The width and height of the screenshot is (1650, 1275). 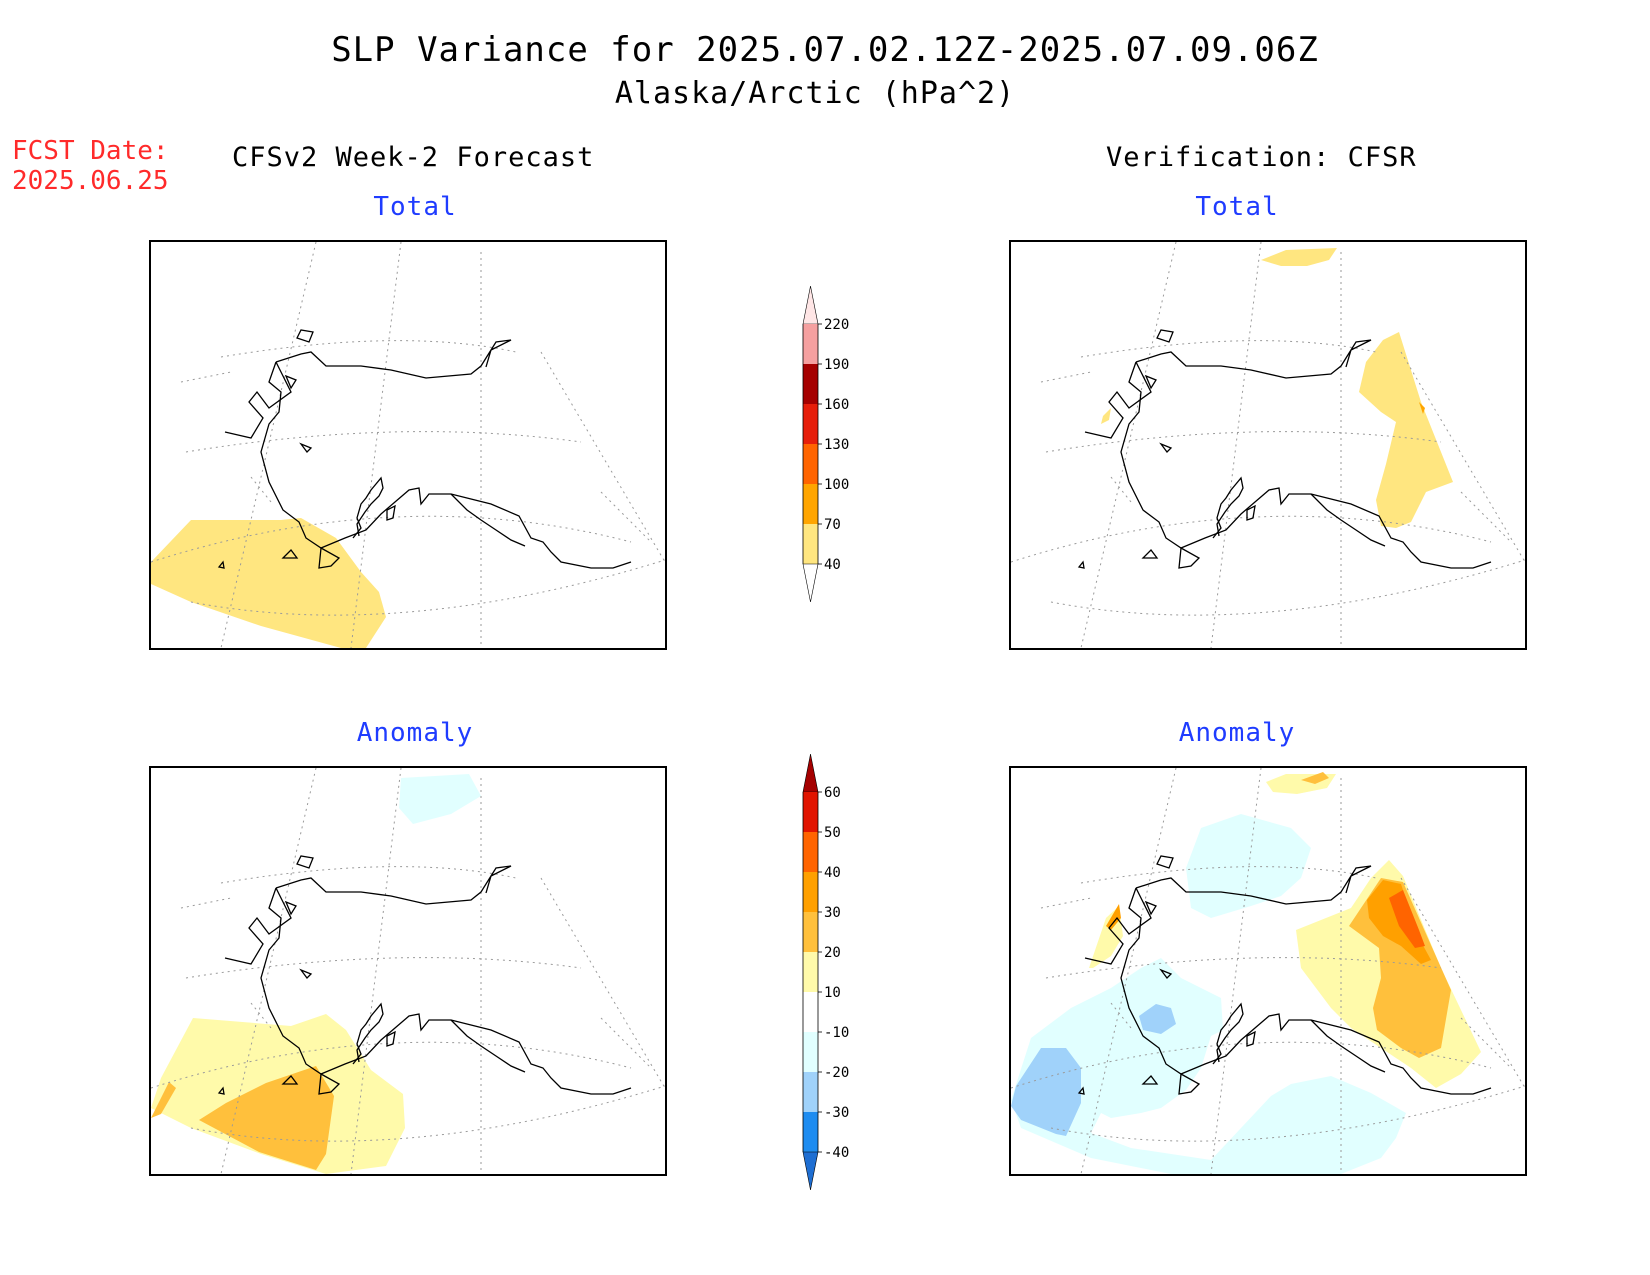 I want to click on colorbar-anomaly: -40 -30 -20 -10 10 20 30 40 50 60, so click(x=825, y=972).